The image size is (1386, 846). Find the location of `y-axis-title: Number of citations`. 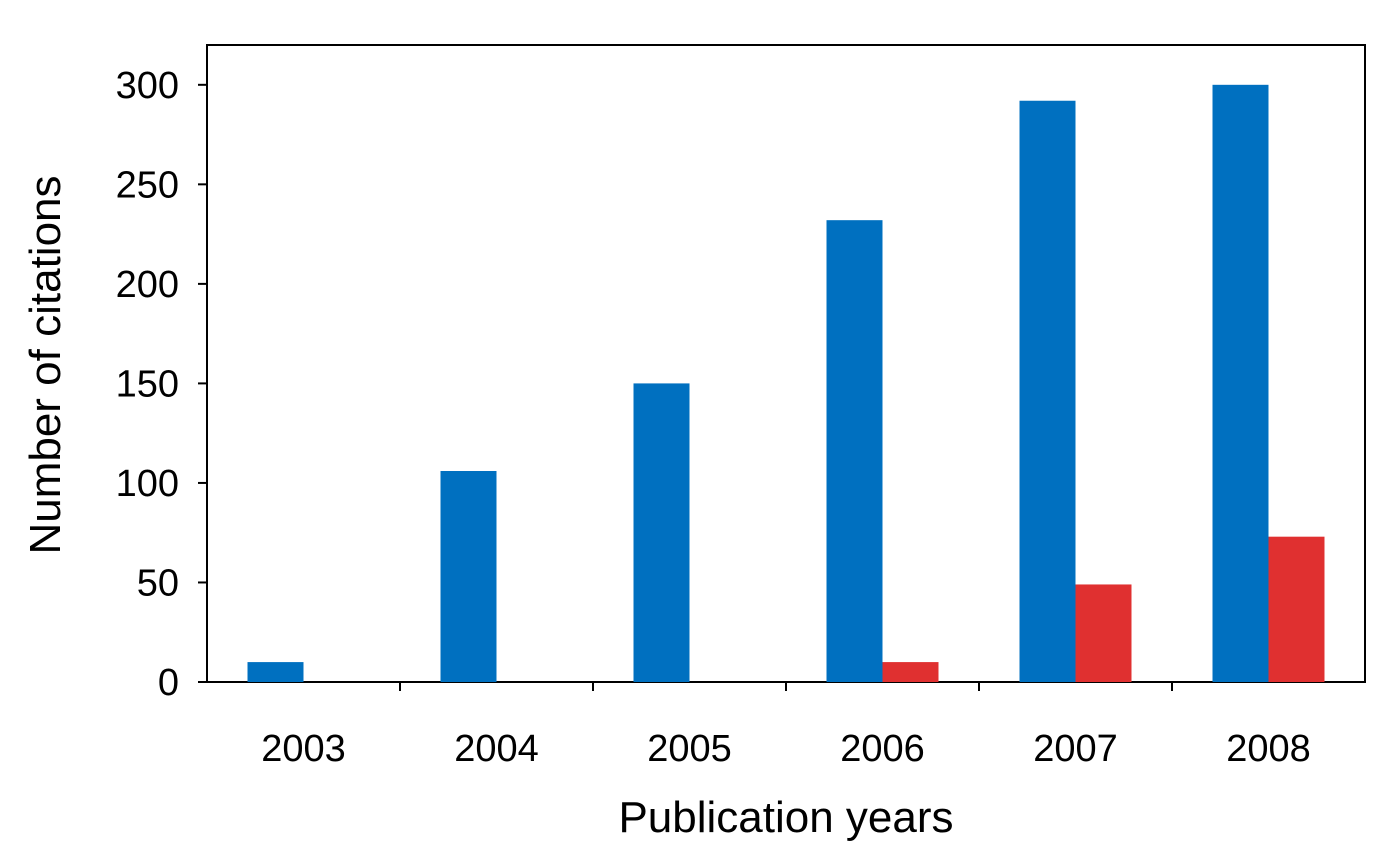

y-axis-title: Number of citations is located at coordinates (45, 364).